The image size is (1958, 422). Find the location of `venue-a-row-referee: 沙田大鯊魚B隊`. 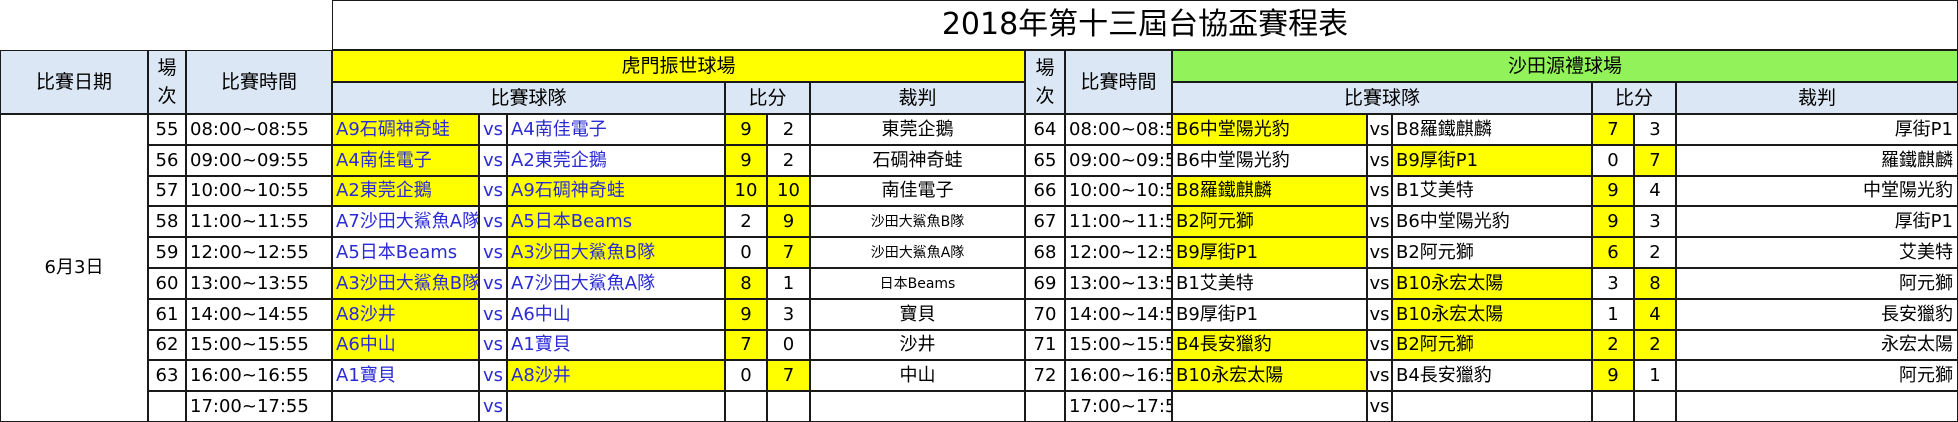

venue-a-row-referee: 沙田大鯊魚B隊 is located at coordinates (917, 221).